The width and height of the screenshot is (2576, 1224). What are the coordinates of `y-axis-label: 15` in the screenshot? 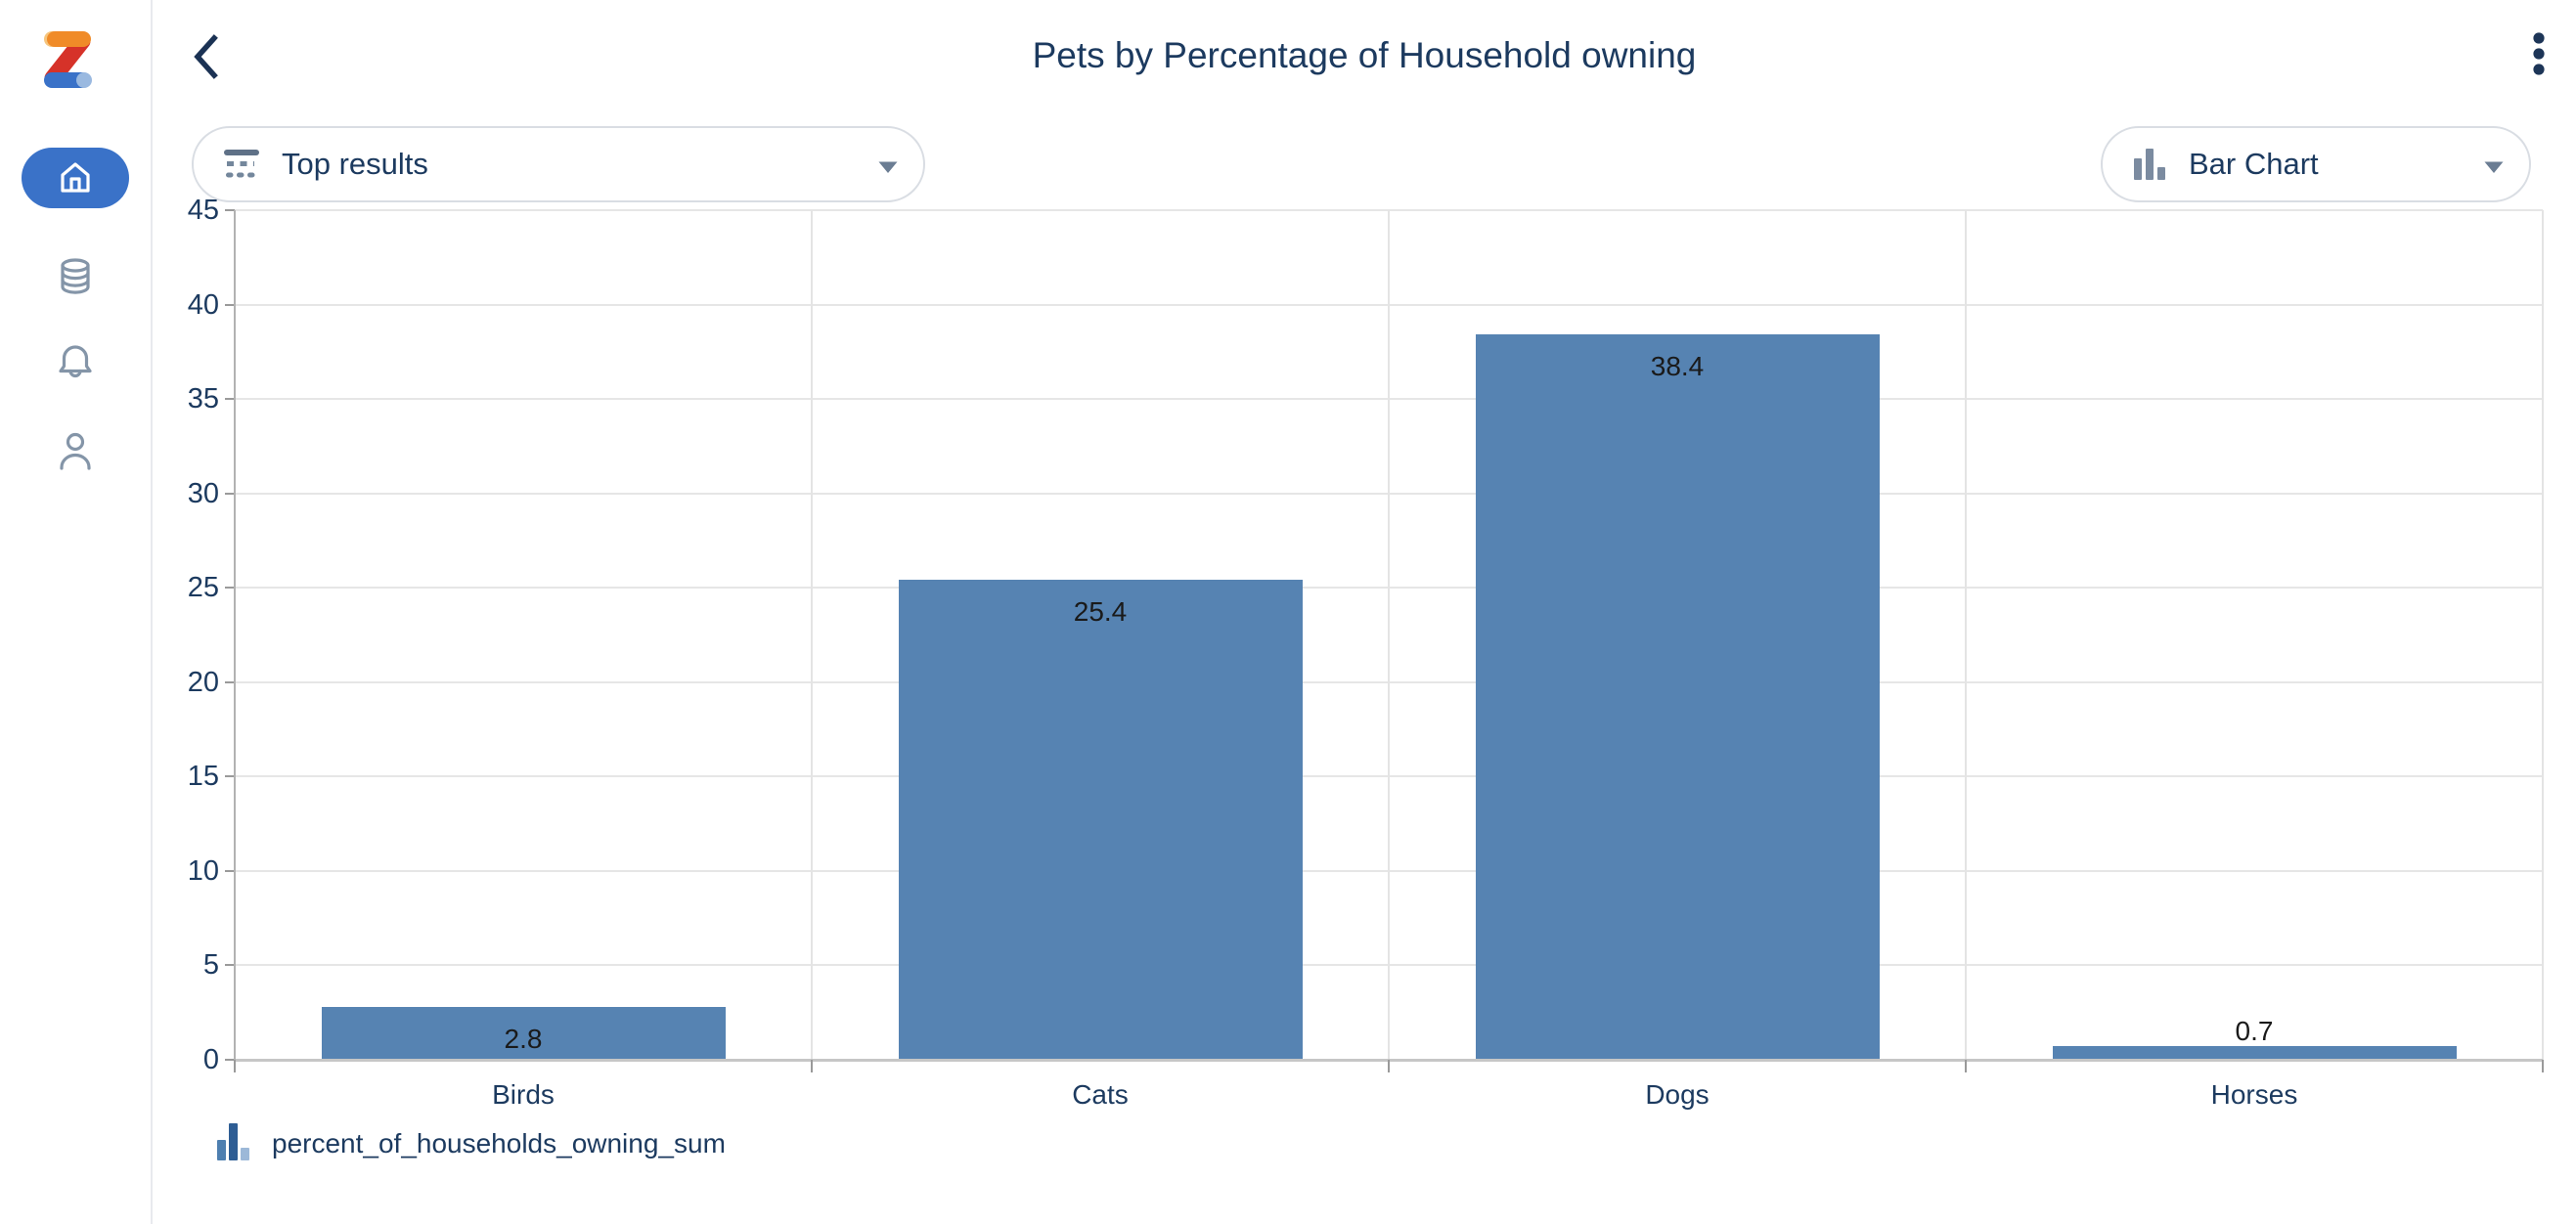 It's located at (203, 777).